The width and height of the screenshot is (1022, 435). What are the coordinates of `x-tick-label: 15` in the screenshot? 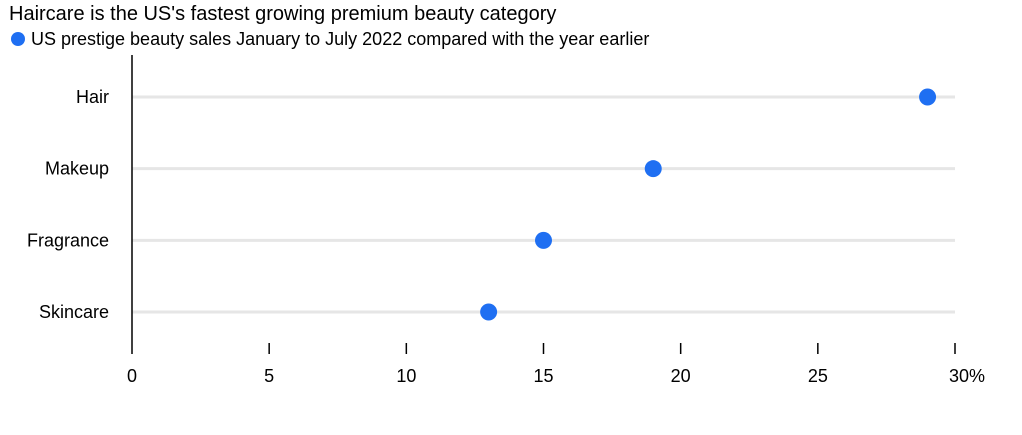 It's located at (543, 376).